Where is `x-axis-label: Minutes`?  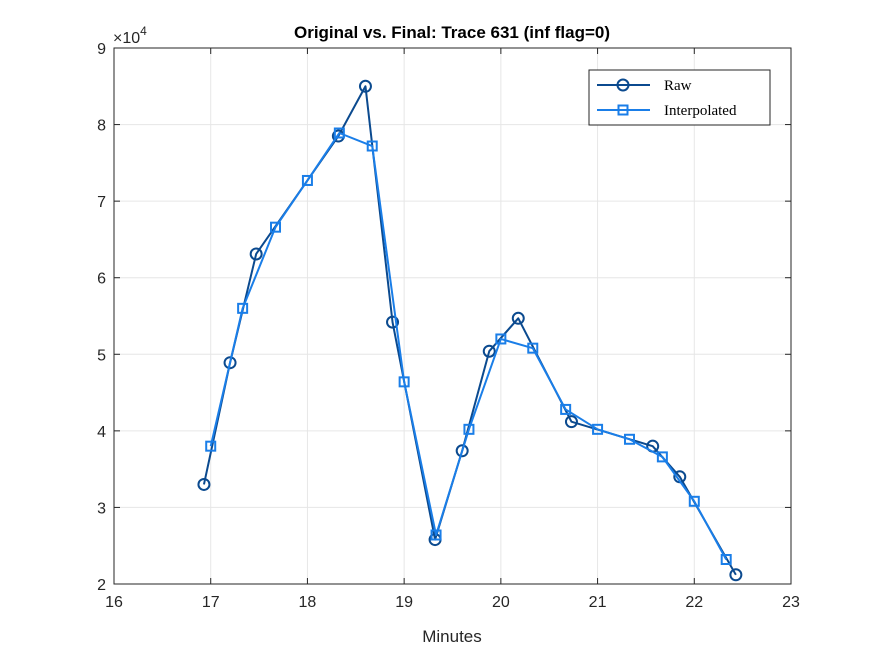
x-axis-label: Minutes is located at coordinates (452, 636).